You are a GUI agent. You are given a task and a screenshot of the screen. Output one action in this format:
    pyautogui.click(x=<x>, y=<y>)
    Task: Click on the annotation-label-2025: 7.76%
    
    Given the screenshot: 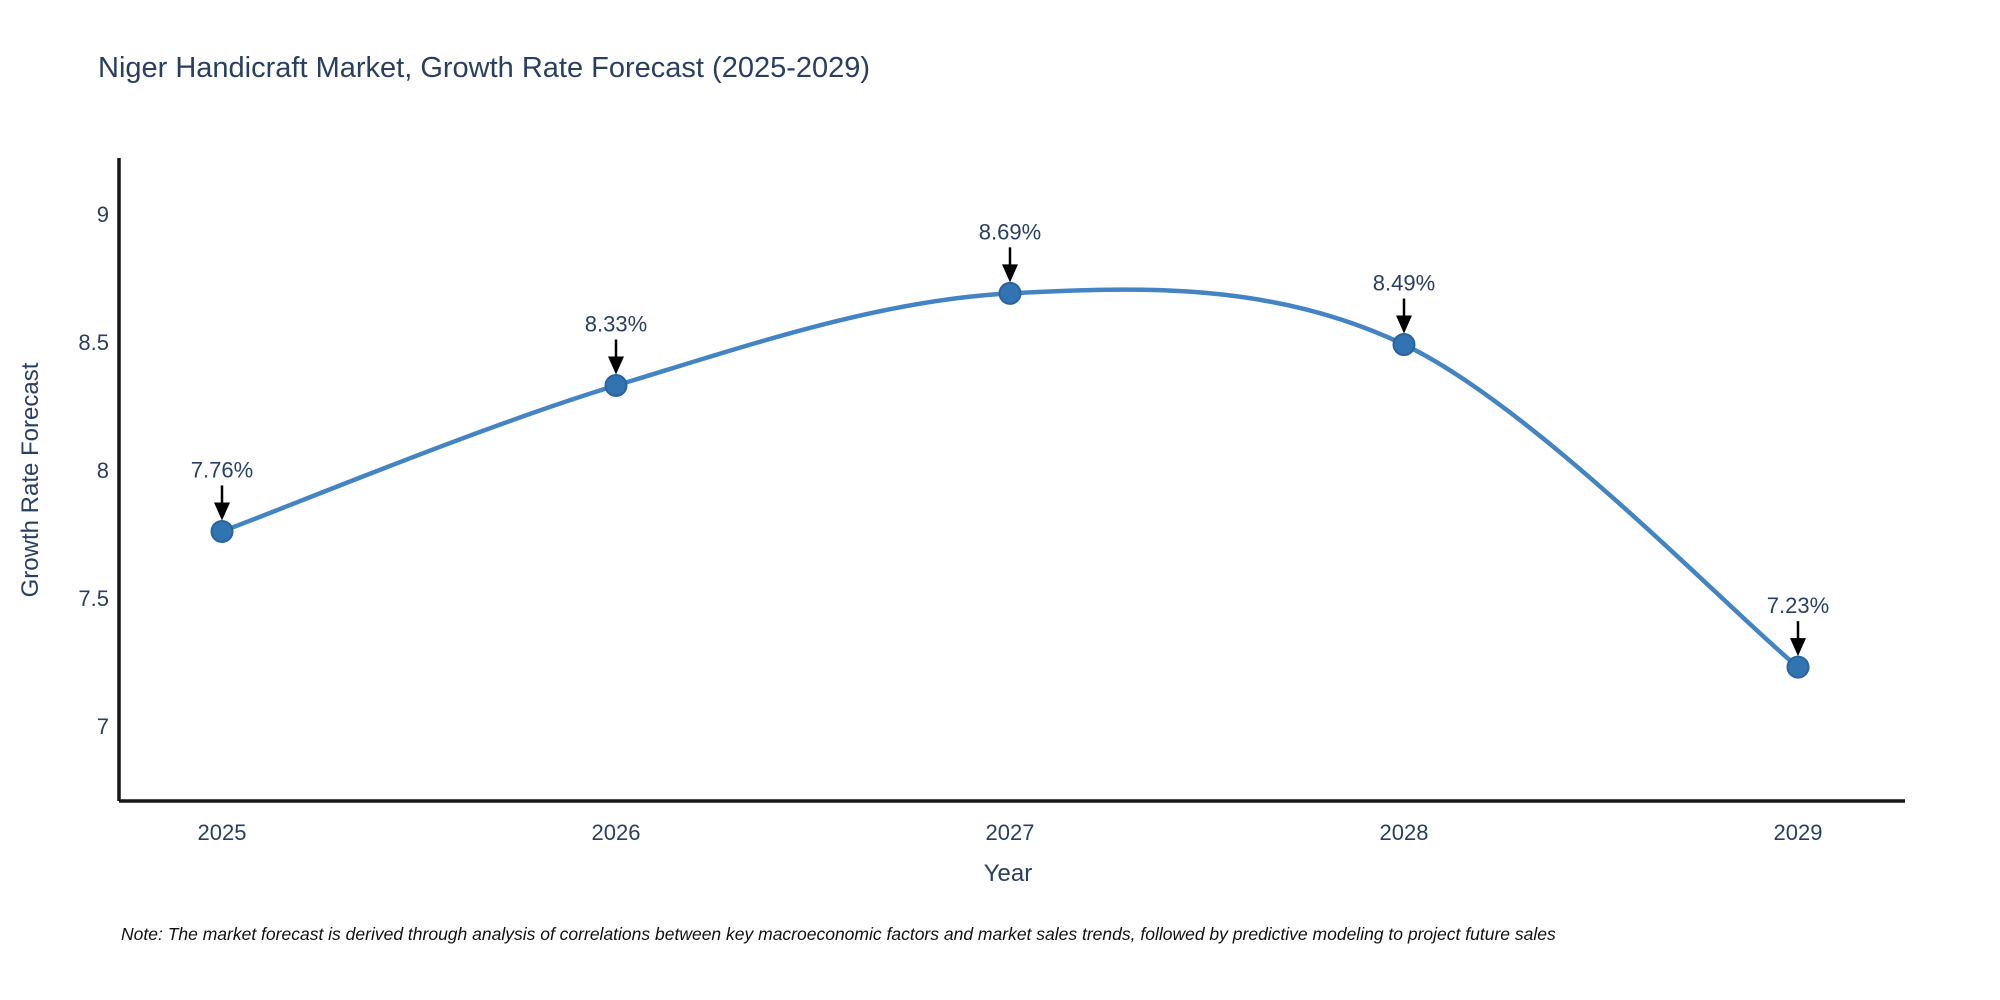 What is the action you would take?
    pyautogui.click(x=222, y=469)
    